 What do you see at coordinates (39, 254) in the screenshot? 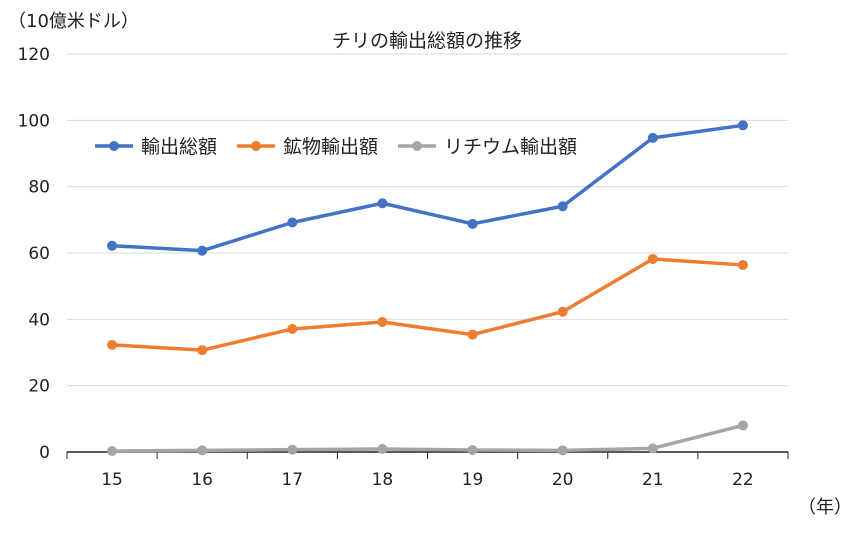
I see `y-tick-label: 60` at bounding box center [39, 254].